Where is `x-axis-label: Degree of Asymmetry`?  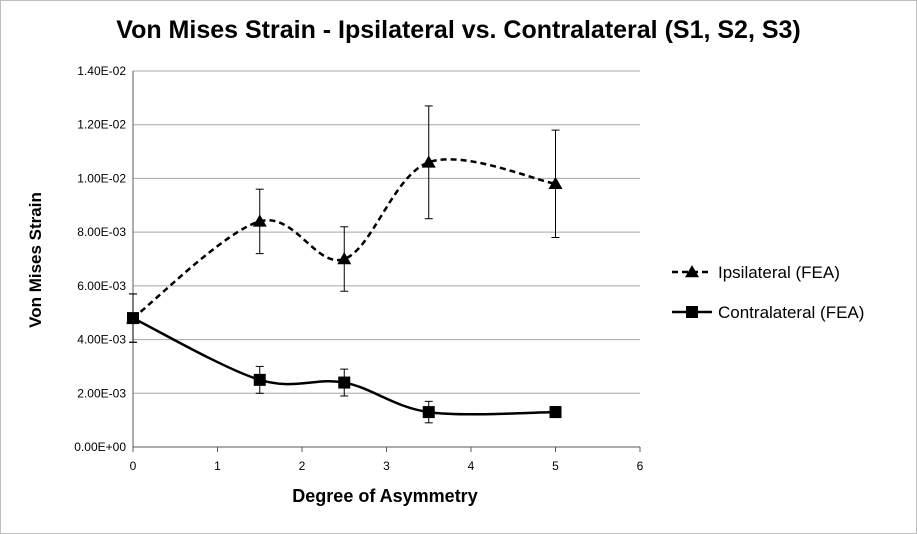 x-axis-label: Degree of Asymmetry is located at coordinates (385, 496).